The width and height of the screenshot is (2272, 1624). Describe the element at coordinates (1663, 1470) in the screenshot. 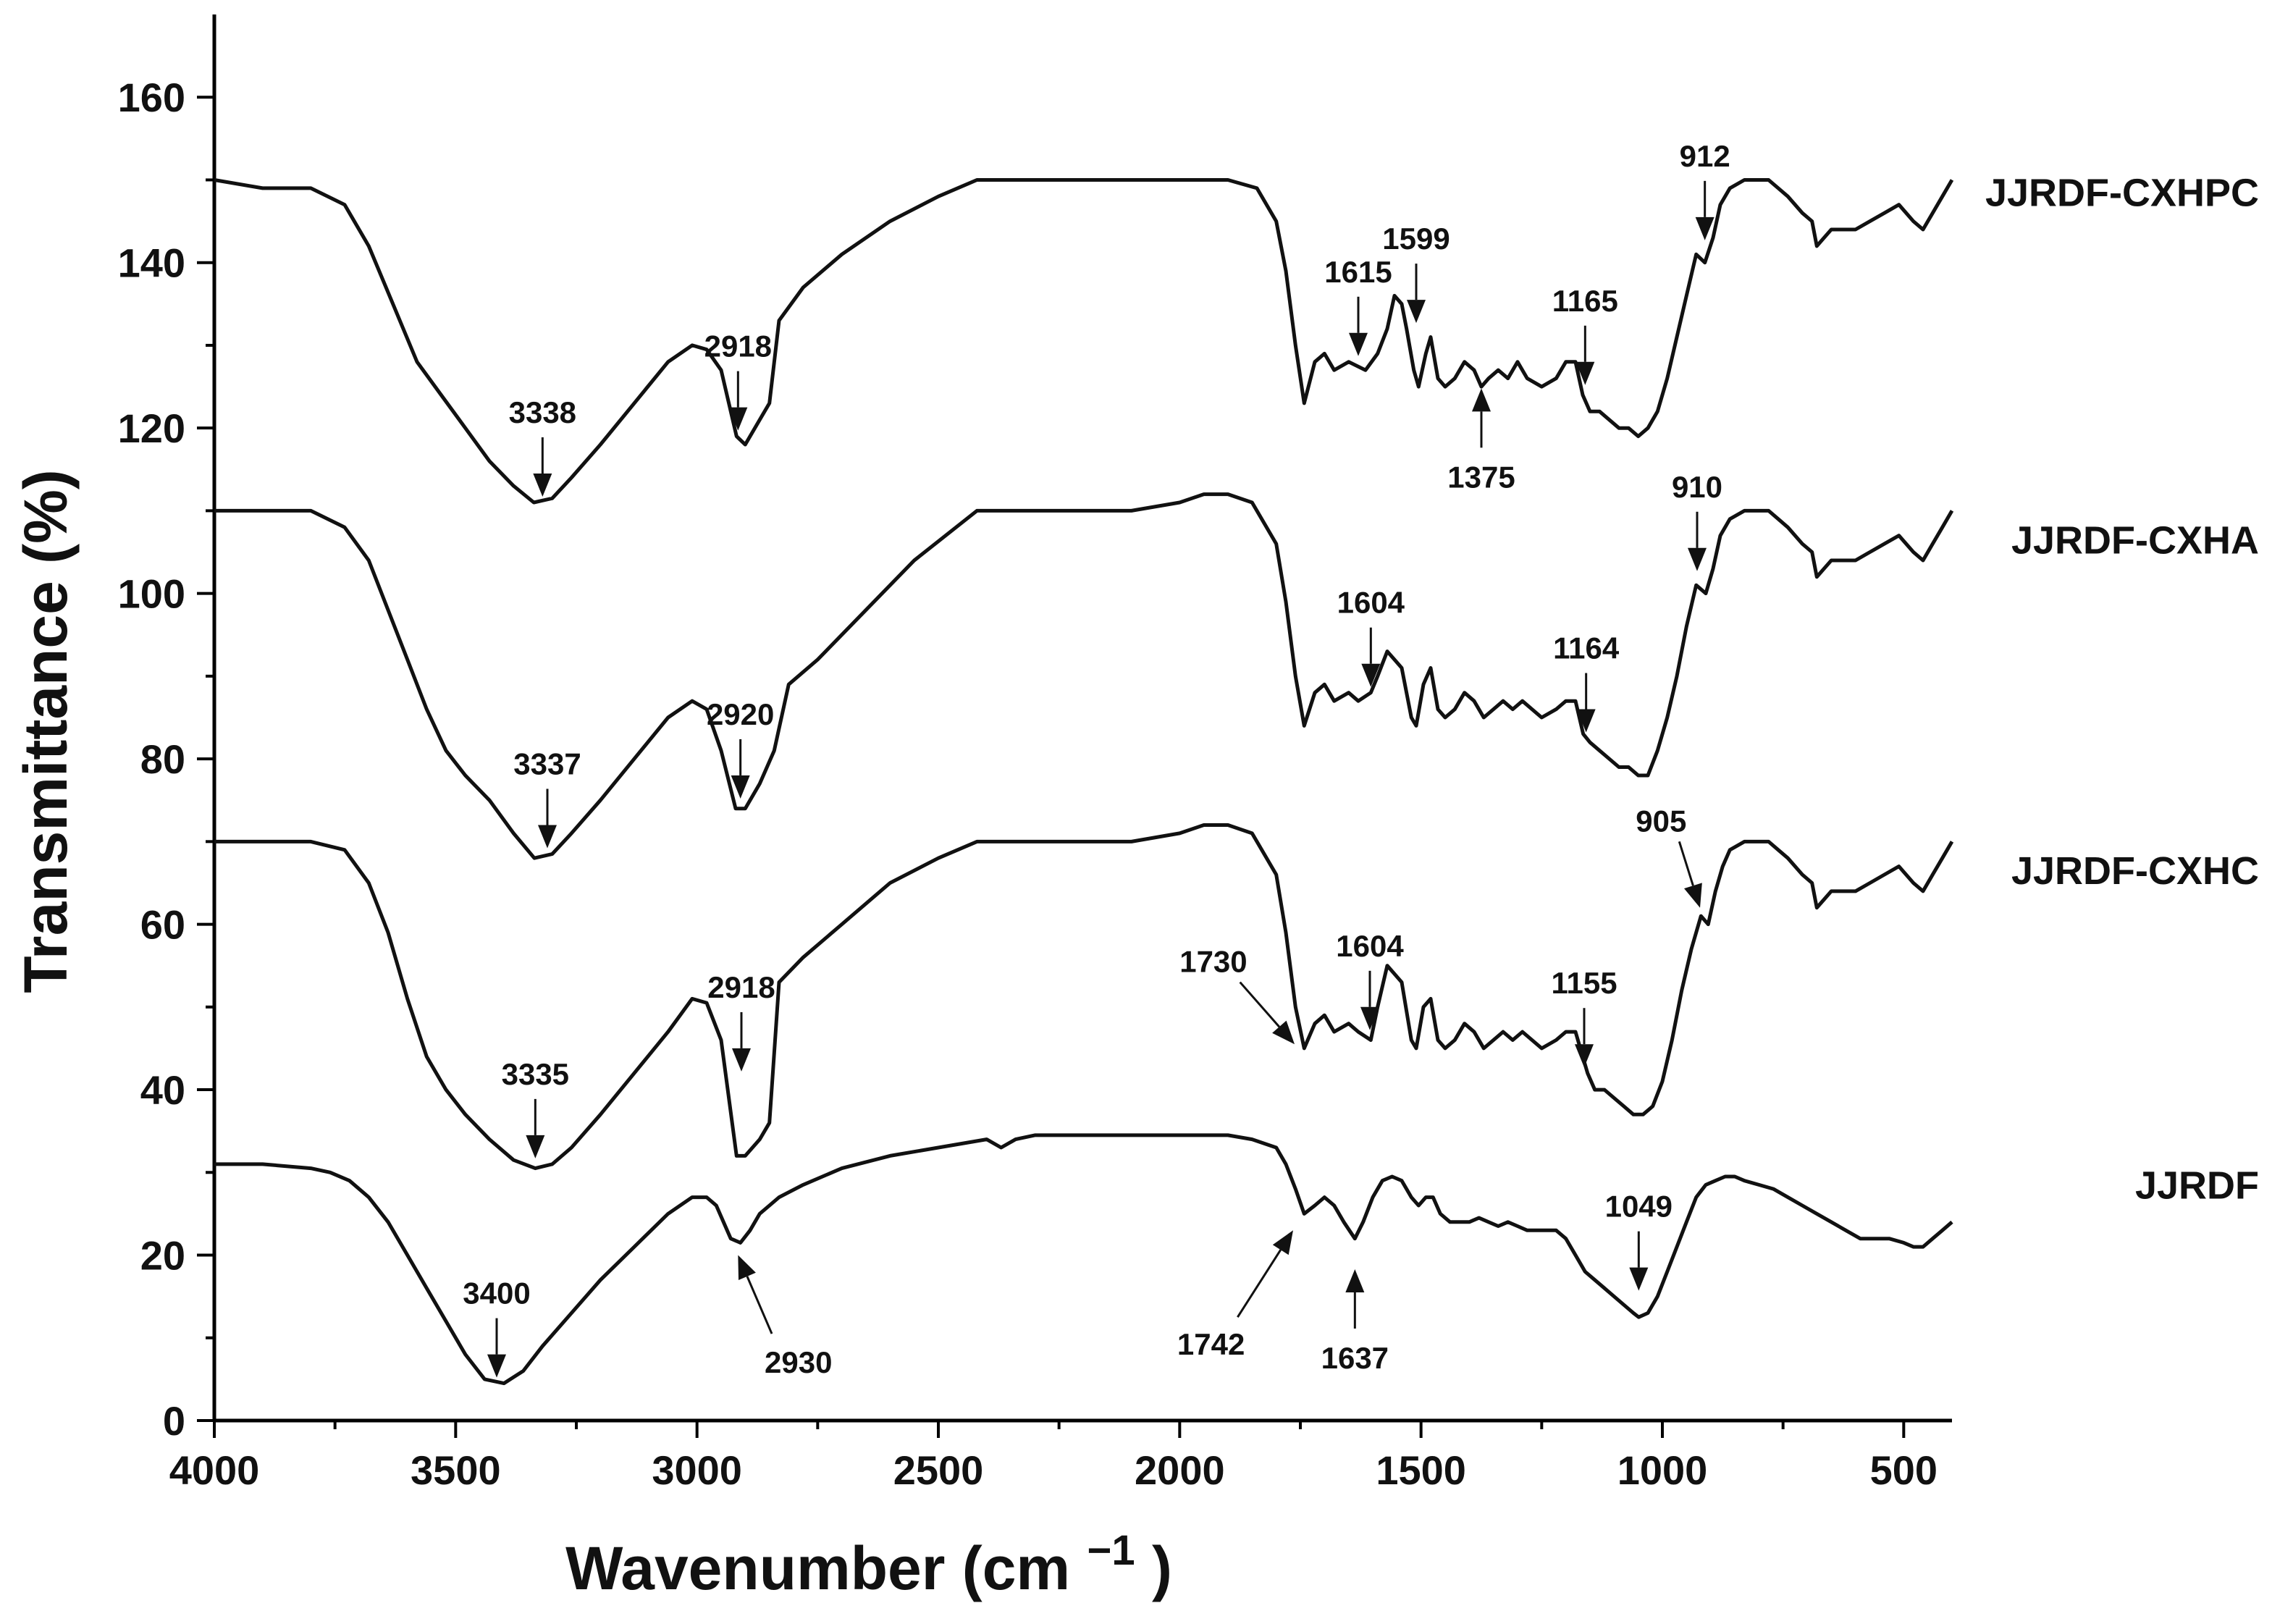

I see `x-tick-label: 1000` at that location.